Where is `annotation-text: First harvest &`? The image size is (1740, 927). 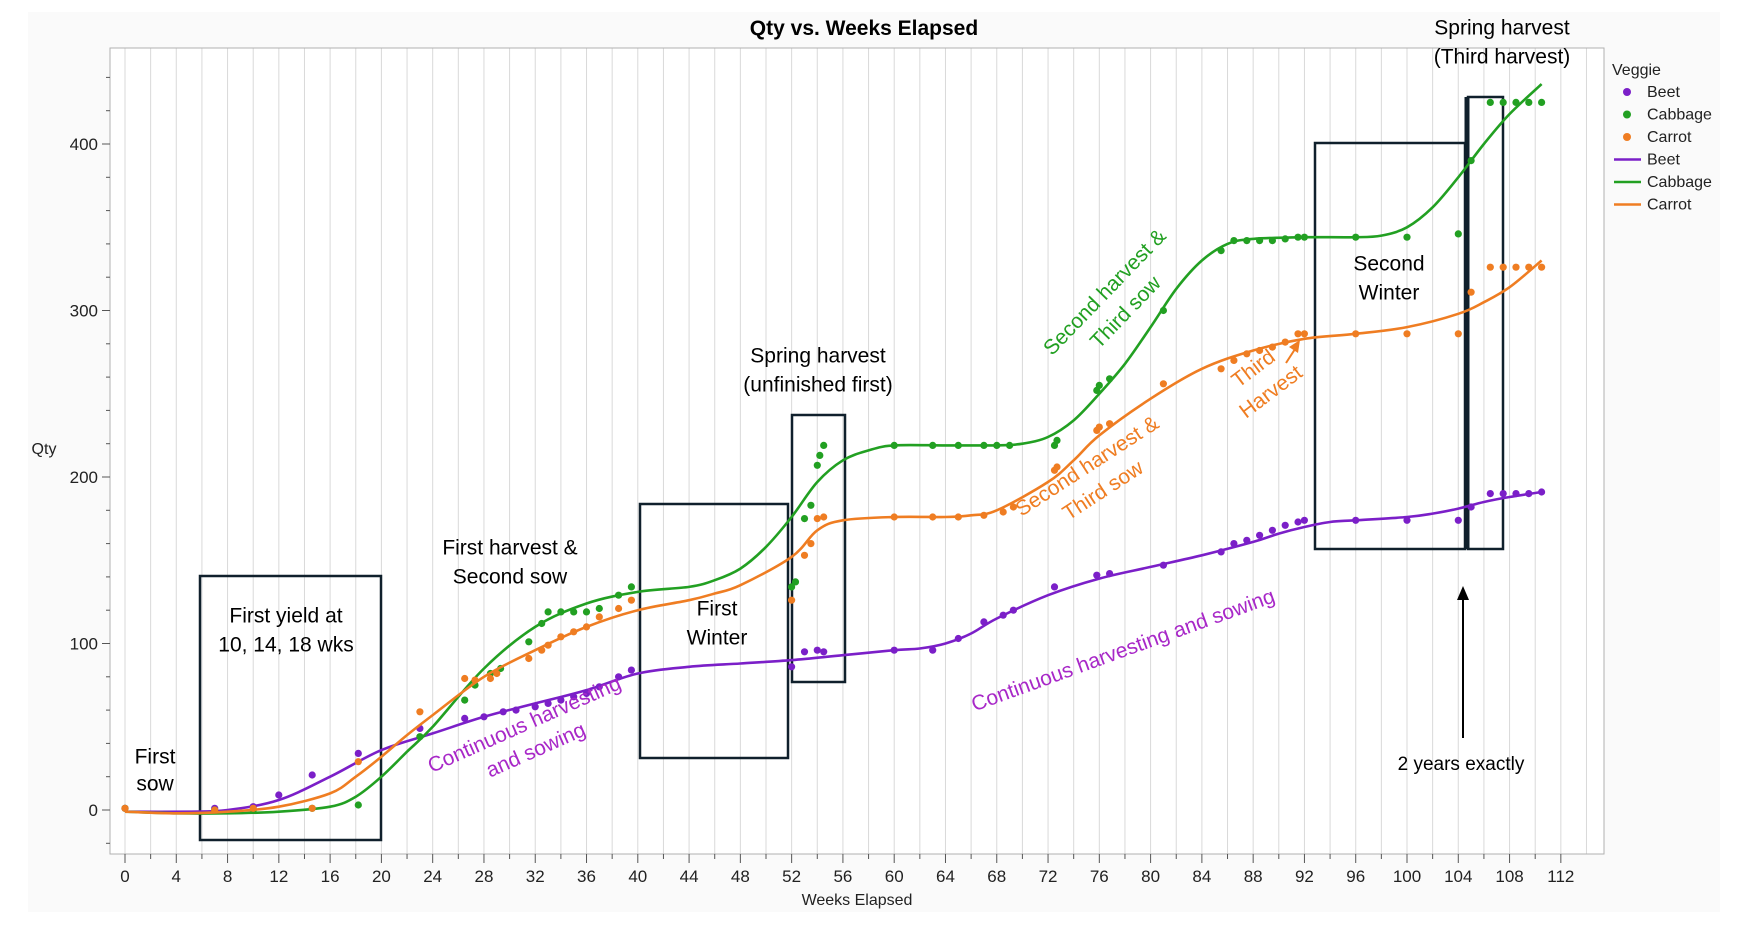
annotation-text: First harvest & is located at coordinates (509, 548).